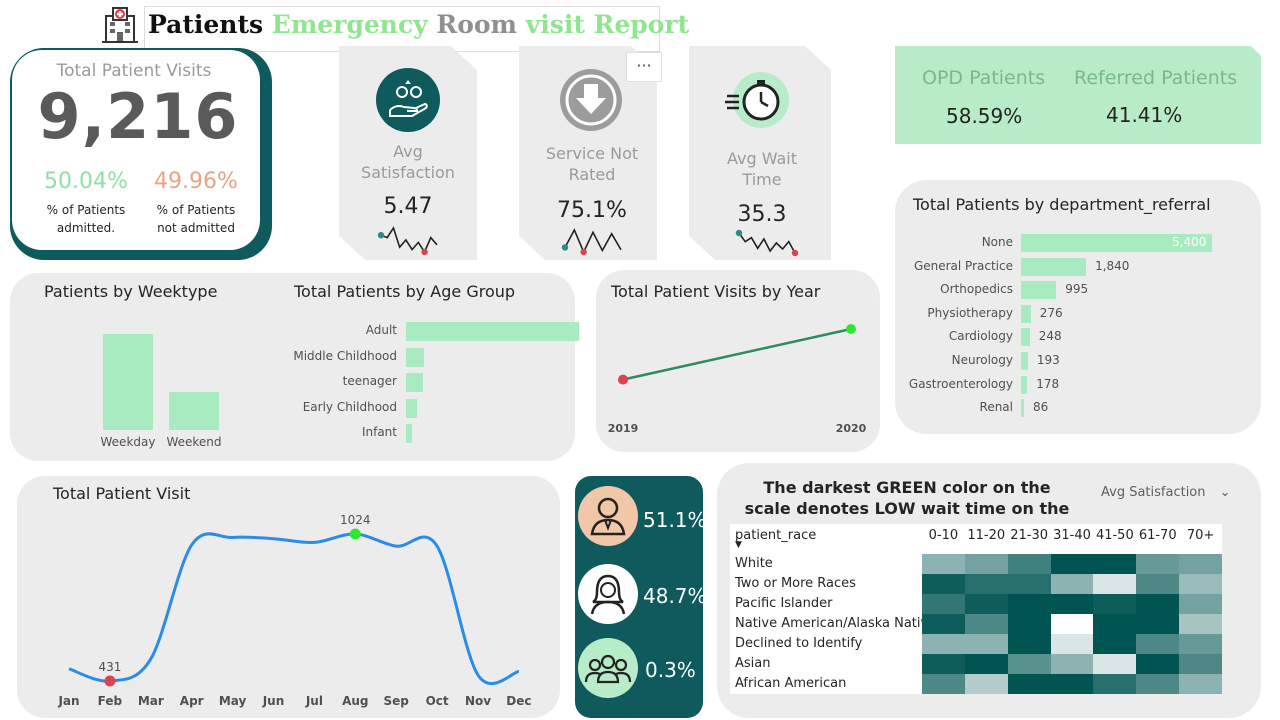 Image resolution: width=1280 pixels, height=720 pixels. I want to click on heatmap-column-label: 11-20, so click(986, 535).